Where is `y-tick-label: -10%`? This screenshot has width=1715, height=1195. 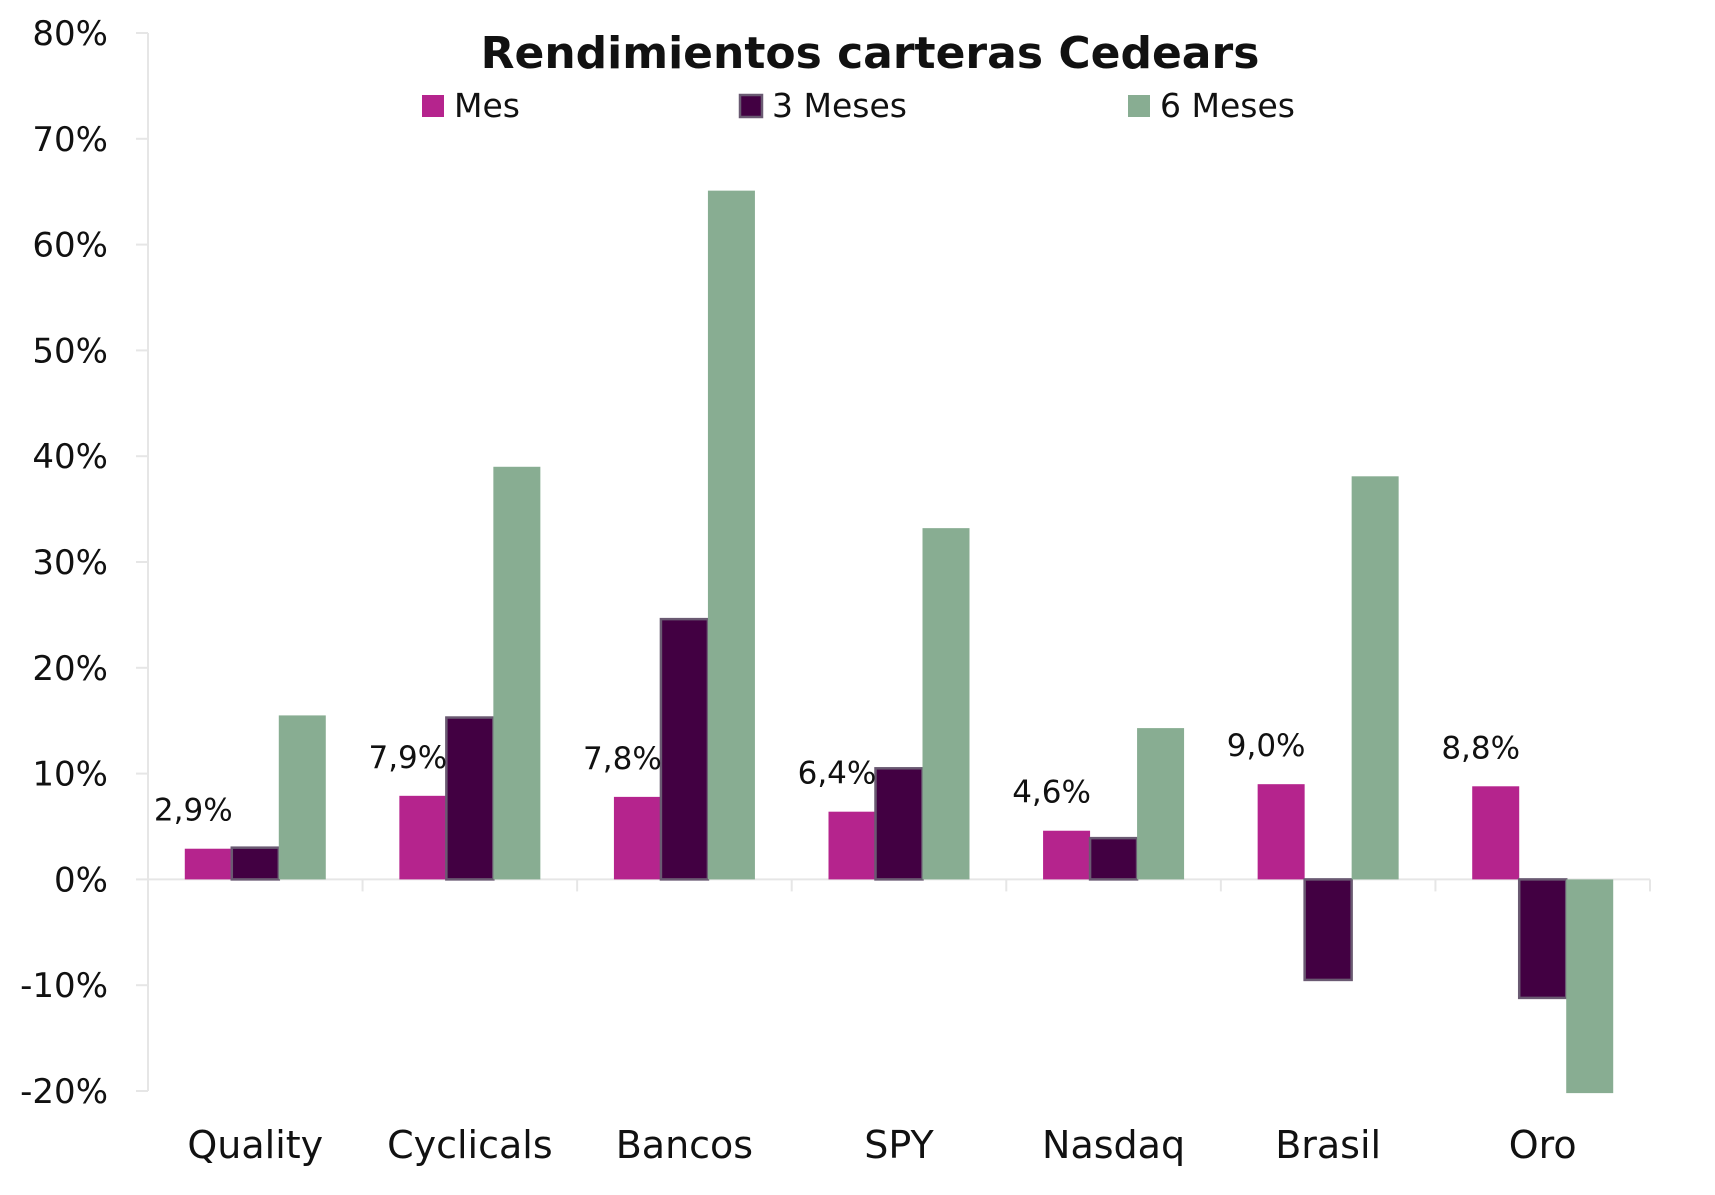 y-tick-label: -10% is located at coordinates (64, 986).